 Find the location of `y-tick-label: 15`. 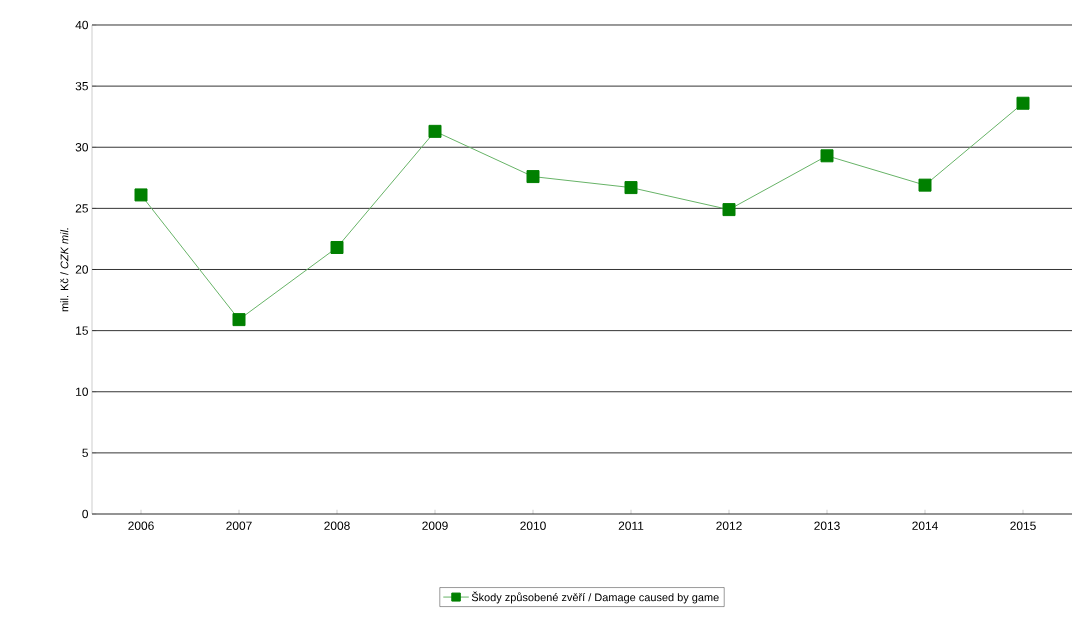

y-tick-label: 15 is located at coordinates (82, 330).